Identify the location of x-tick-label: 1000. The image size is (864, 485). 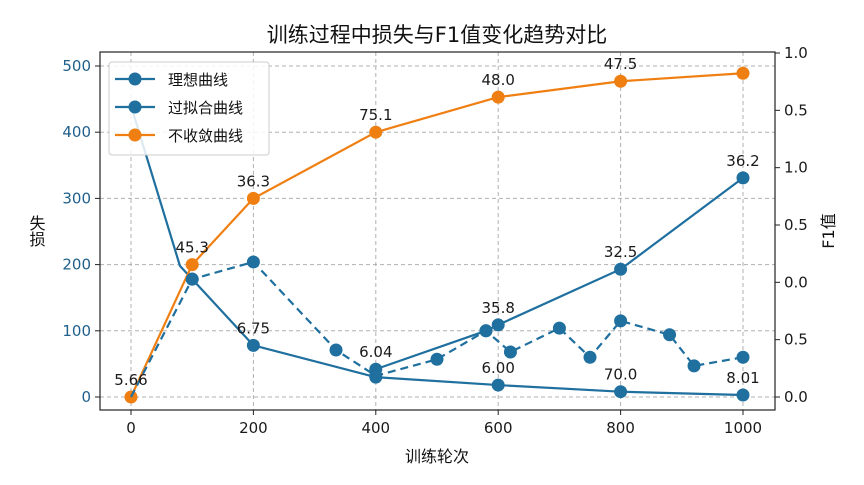
(743, 428).